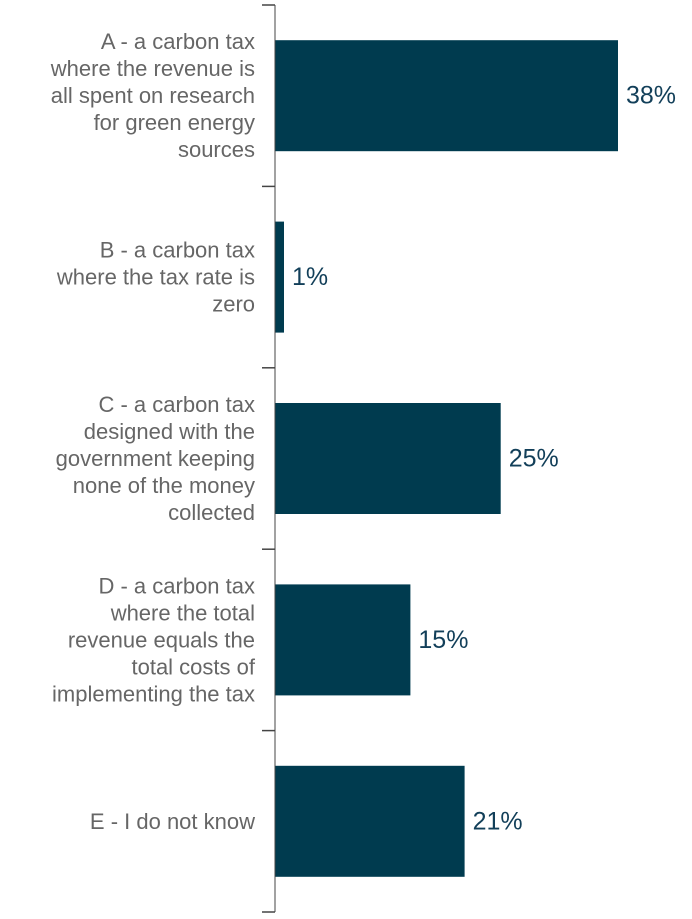 The image size is (692, 919). Describe the element at coordinates (534, 459) in the screenshot. I see `value-label-2: 25%` at that location.